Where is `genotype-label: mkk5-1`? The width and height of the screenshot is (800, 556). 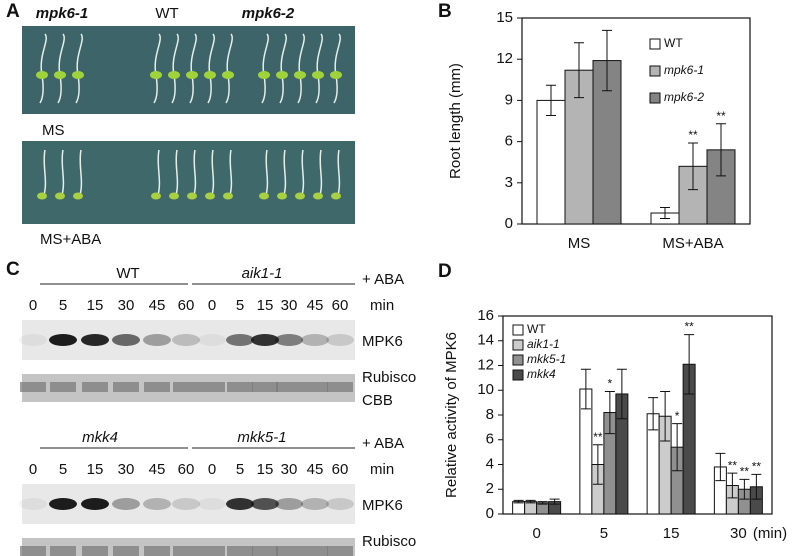
genotype-label: mkk5-1 is located at coordinates (261, 437).